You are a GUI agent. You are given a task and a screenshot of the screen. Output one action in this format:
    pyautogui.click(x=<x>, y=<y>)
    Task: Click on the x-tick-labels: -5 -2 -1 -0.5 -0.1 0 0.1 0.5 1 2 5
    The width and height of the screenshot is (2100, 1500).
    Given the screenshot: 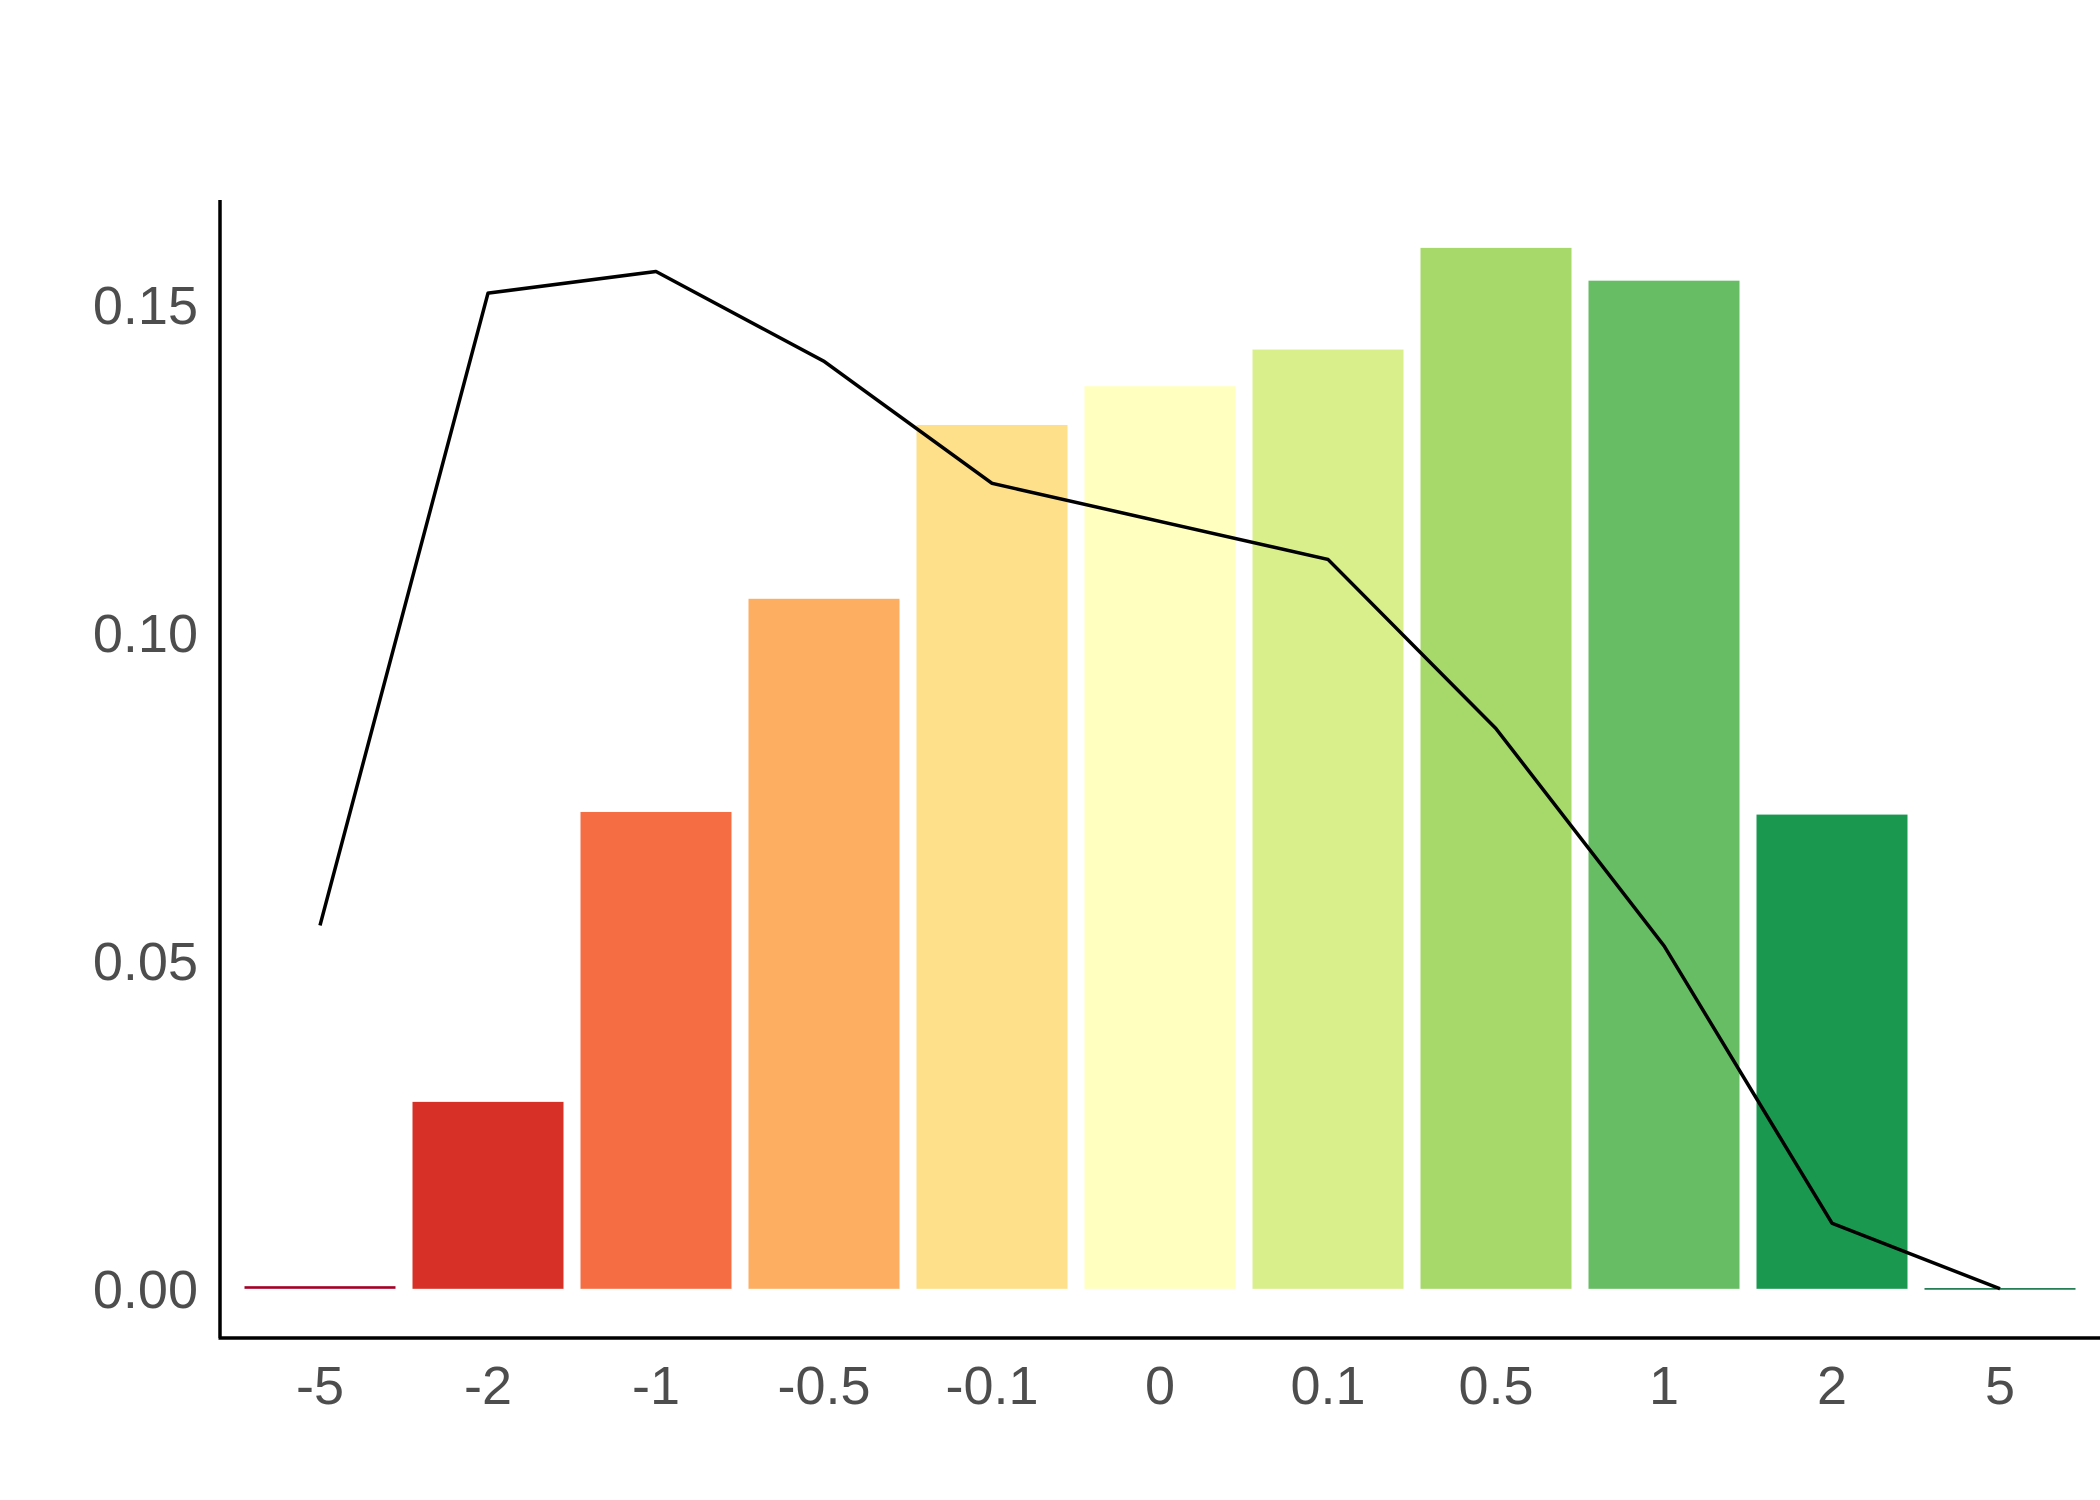 What is the action you would take?
    pyautogui.click(x=1155, y=1386)
    